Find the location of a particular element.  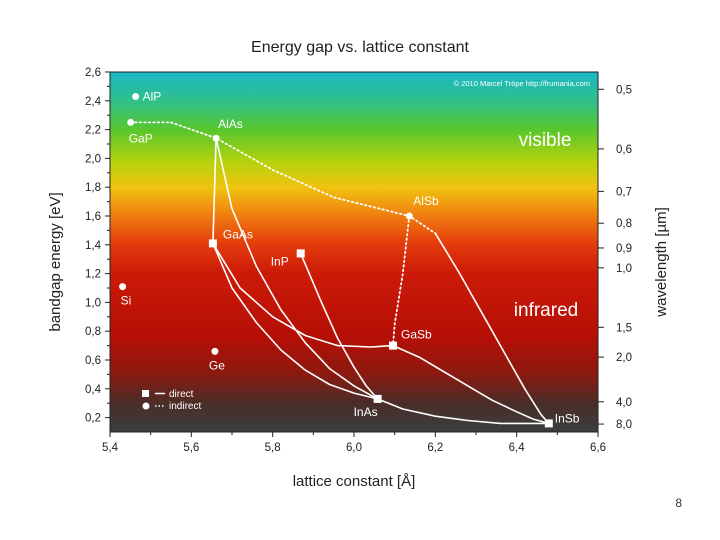

x-tick-label: 6,2 is located at coordinates (435, 448).